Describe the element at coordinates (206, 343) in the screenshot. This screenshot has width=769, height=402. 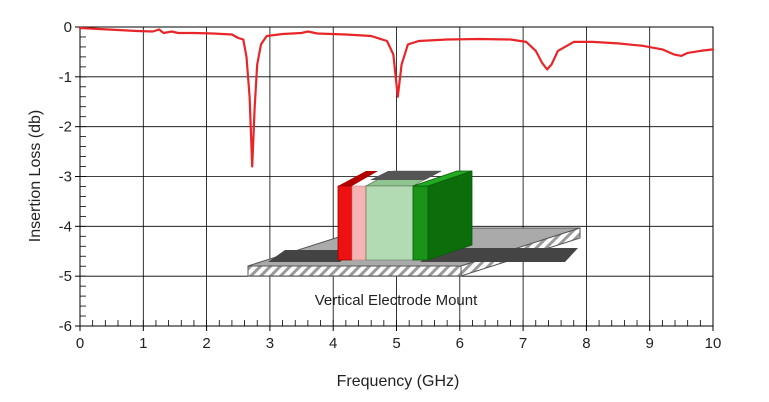
I see `x-tick-label: 2` at that location.